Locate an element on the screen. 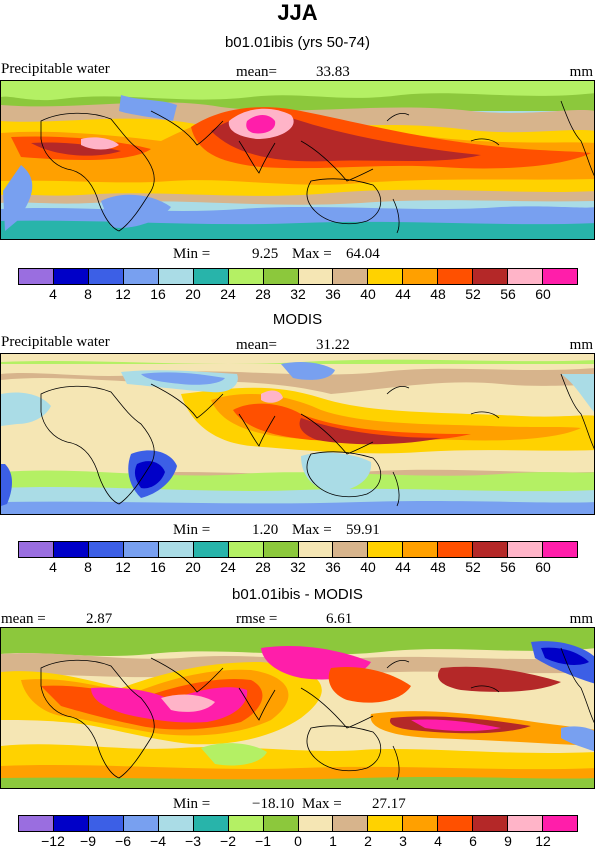 This screenshot has height=849, width=595. panel-3-mean-label: mean = is located at coordinates (23, 619).